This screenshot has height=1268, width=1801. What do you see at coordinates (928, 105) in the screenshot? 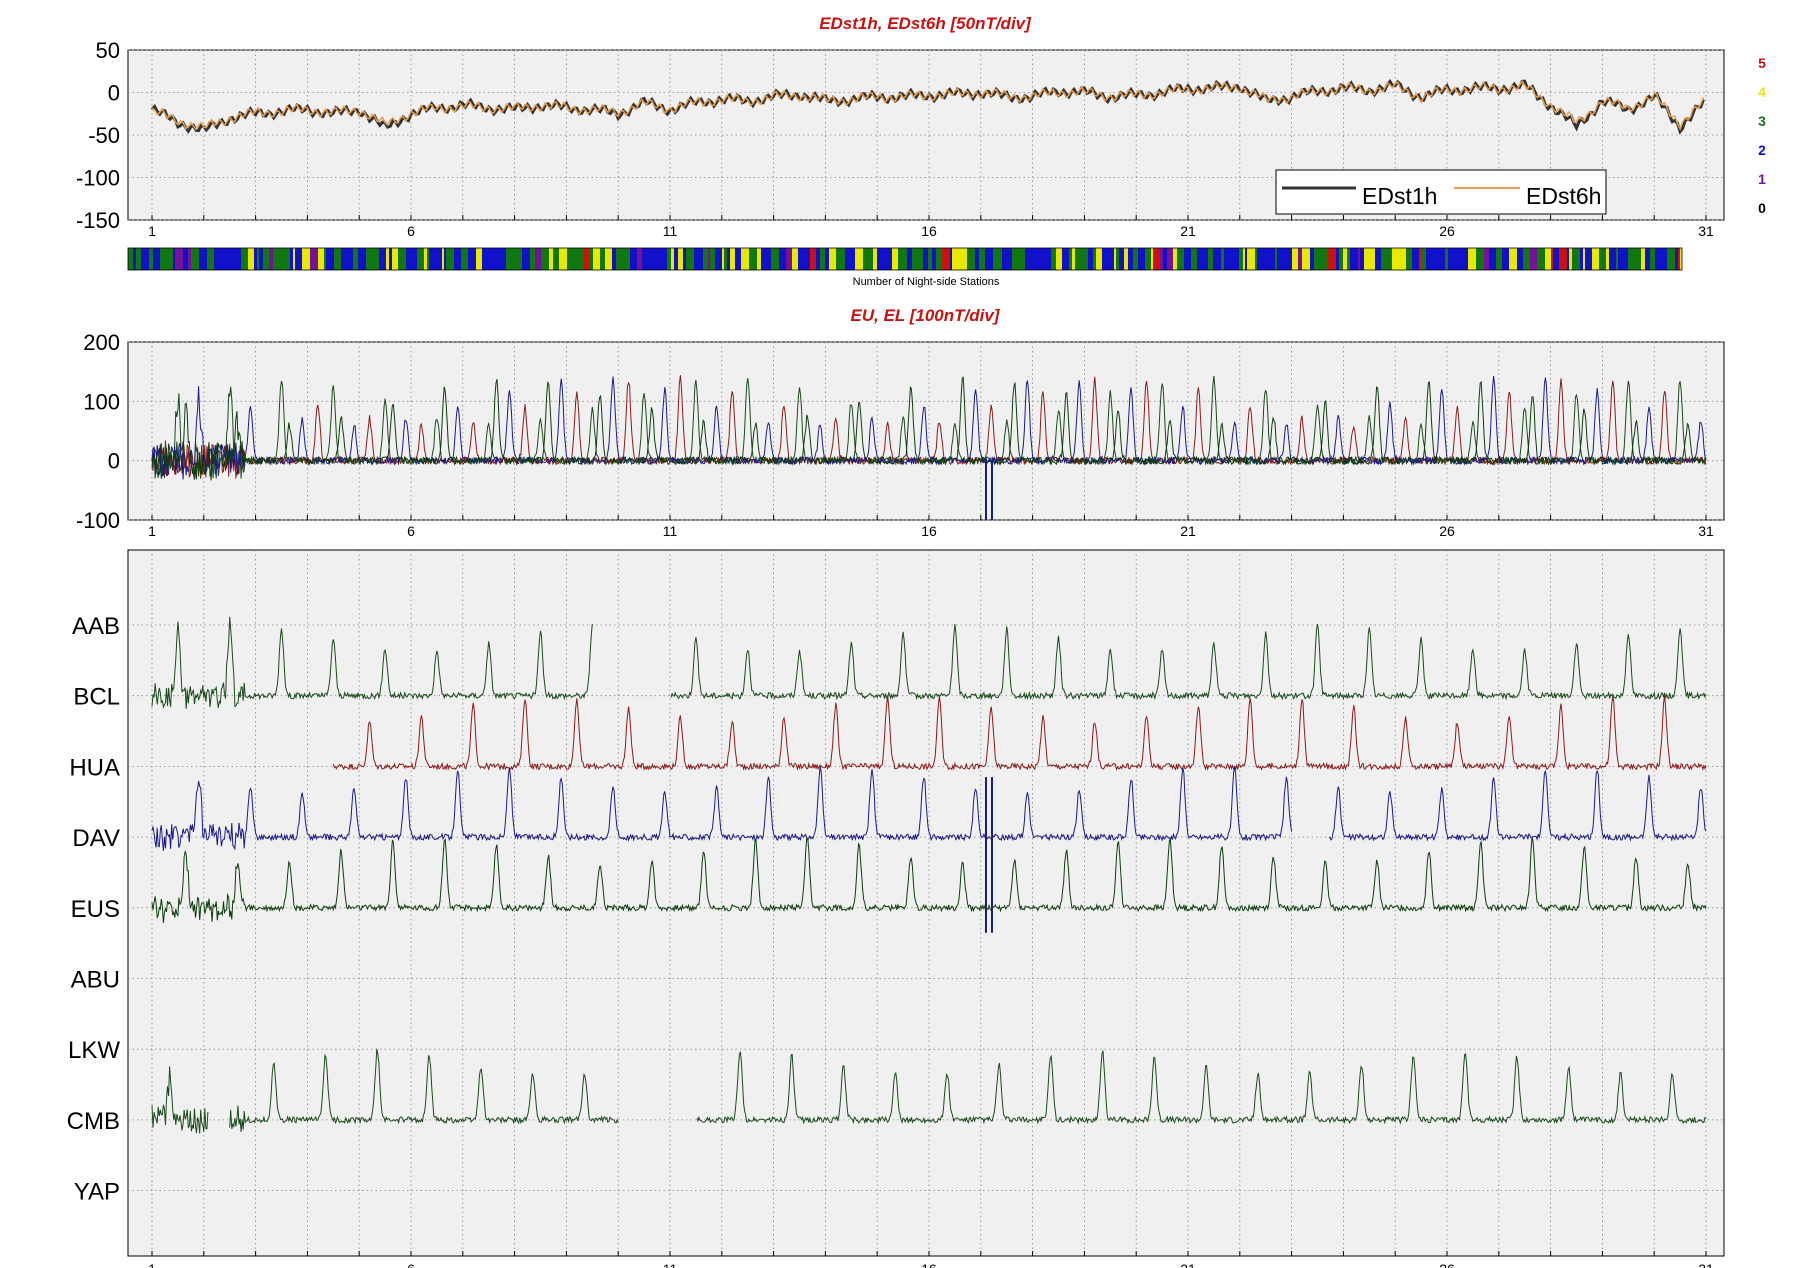
I see `series-line-edst6h` at bounding box center [928, 105].